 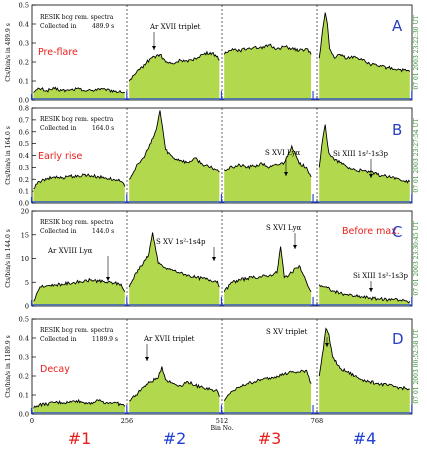 I want to click on phase-label: Early rise, so click(x=60, y=156).